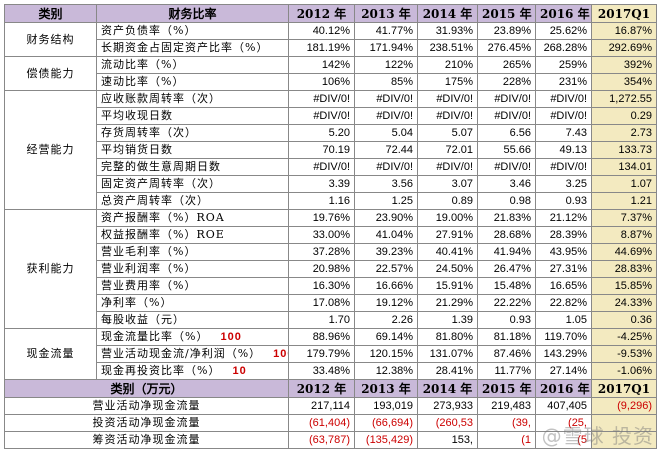 The width and height of the screenshot is (660, 451). I want to click on category-cell: 偿债能力, so click(50, 73).